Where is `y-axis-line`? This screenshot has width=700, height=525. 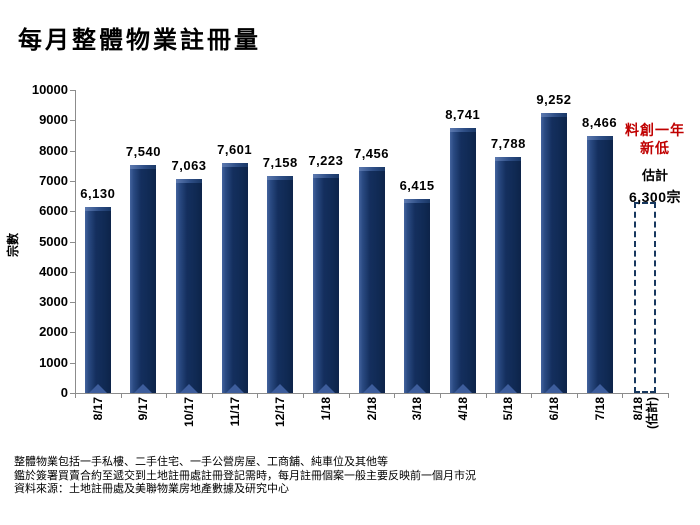 y-axis-line is located at coordinates (75, 241).